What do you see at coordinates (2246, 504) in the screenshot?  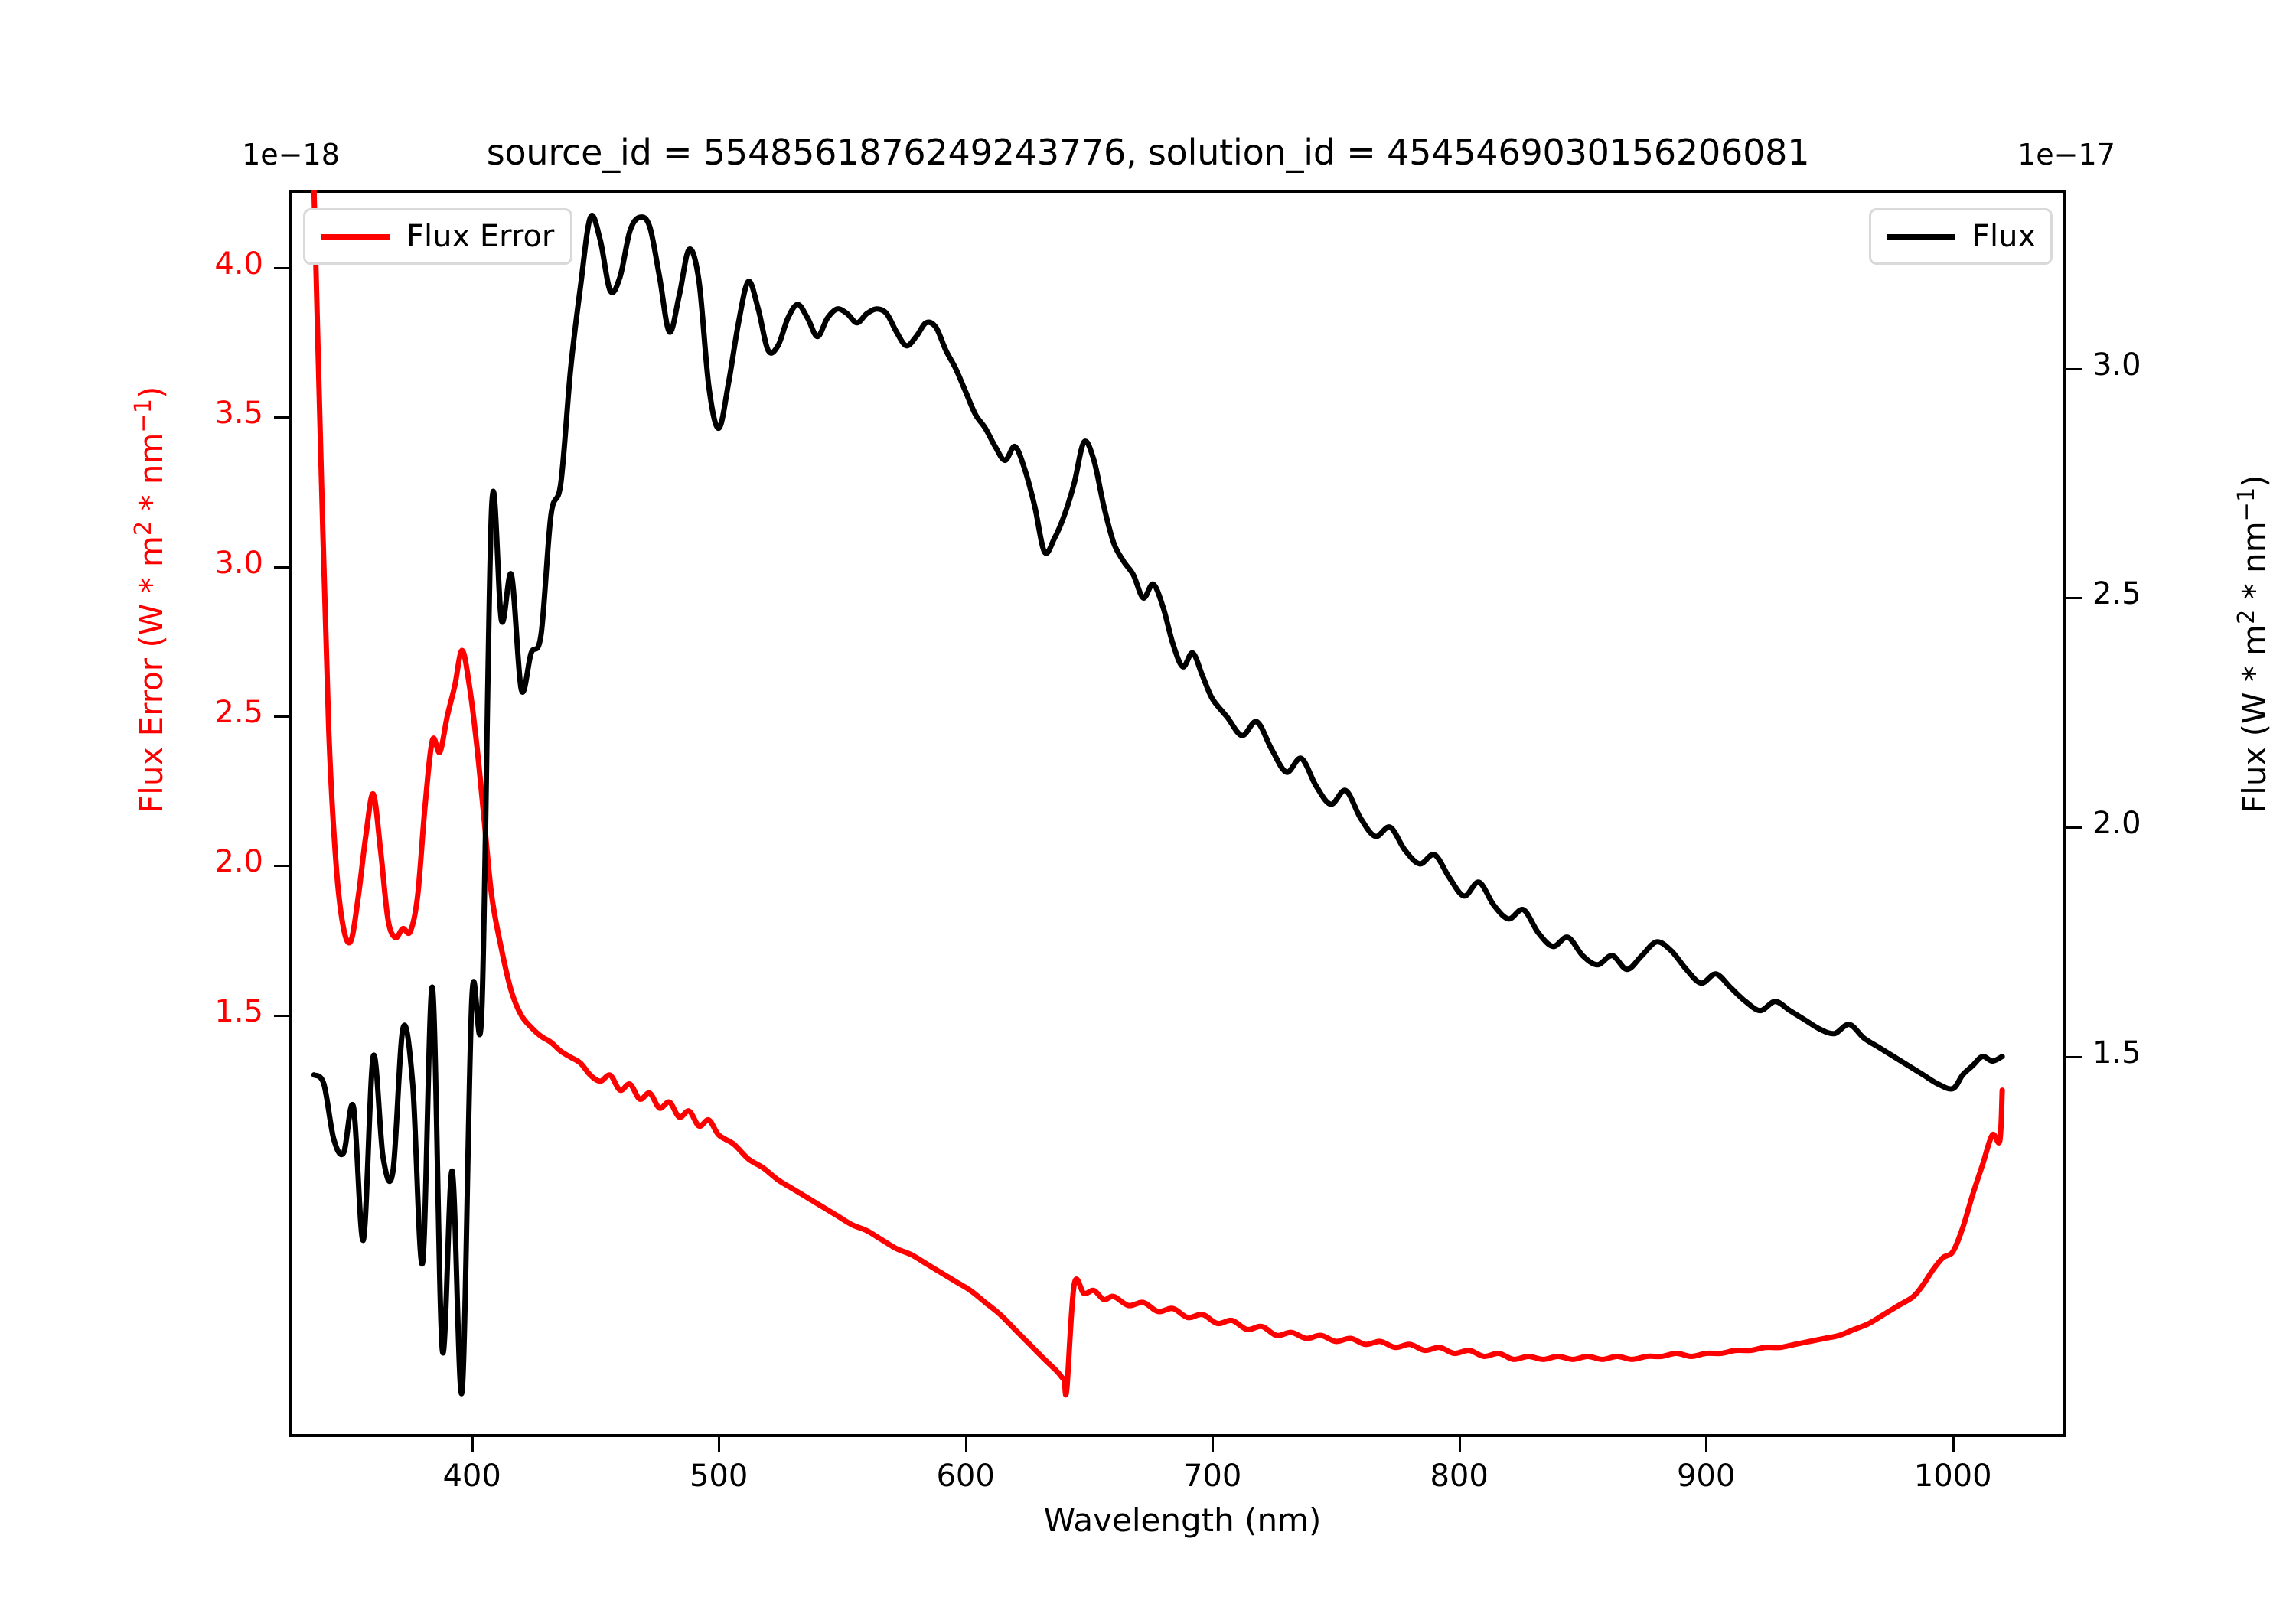 I see `right-y-axis-label-sup2: −1` at bounding box center [2246, 504].